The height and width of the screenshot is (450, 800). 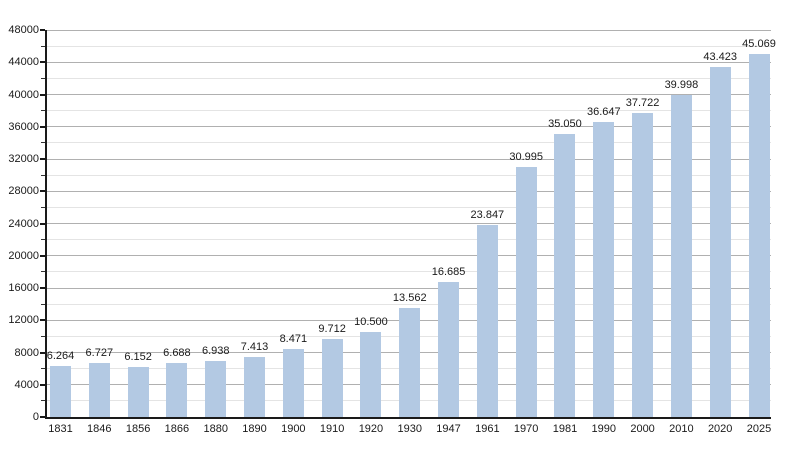 I want to click on x-tick-label: 1900, so click(x=293, y=429).